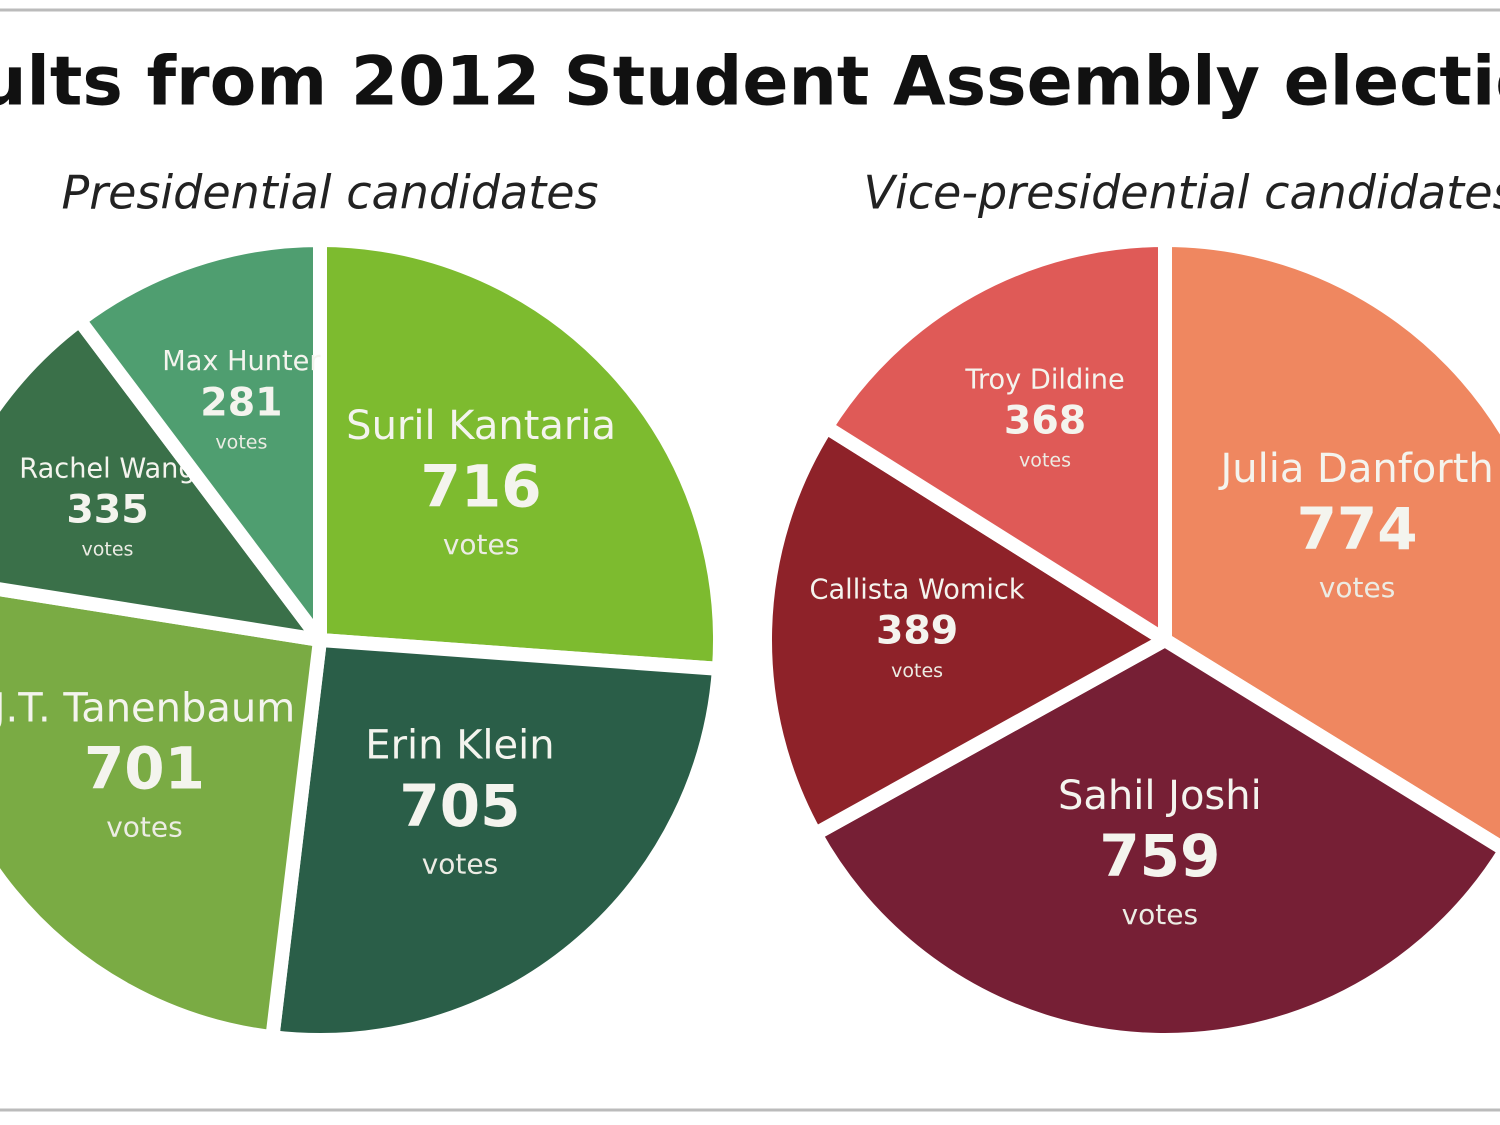  Describe the element at coordinates (1160, 796) in the screenshot. I see `slice-label: Sahil Joshi` at that location.